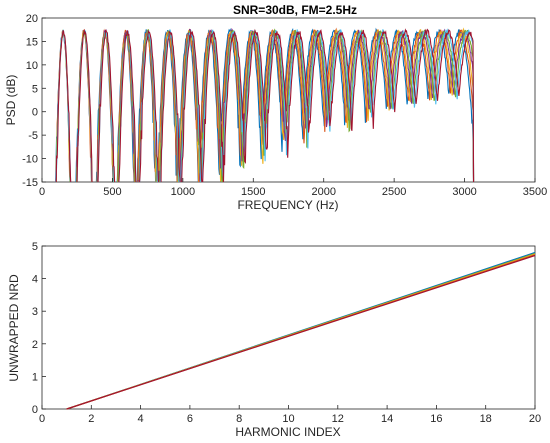 Image resolution: width=550 pixels, height=443 pixels. I want to click on nrd-x-tick-label: 0, so click(42, 419).